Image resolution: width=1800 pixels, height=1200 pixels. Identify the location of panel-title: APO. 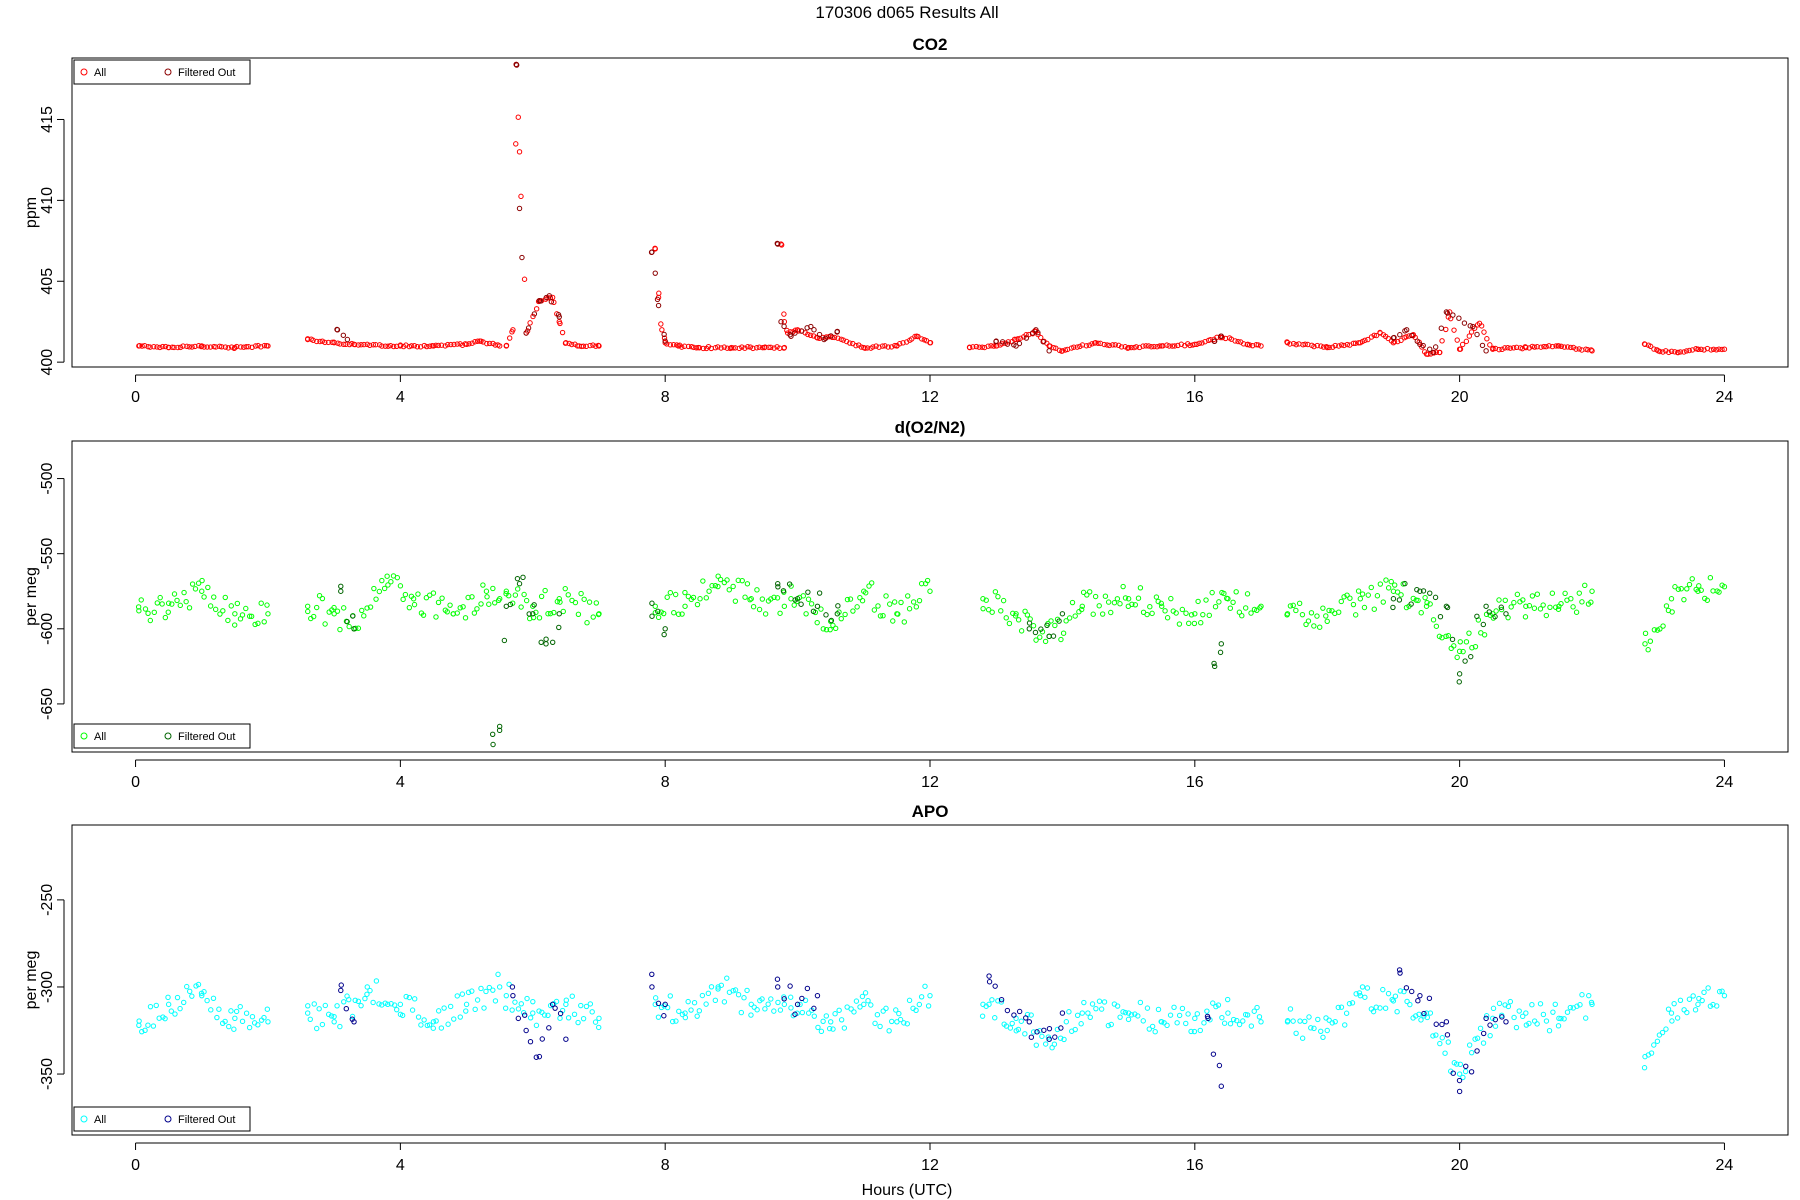
(930, 811).